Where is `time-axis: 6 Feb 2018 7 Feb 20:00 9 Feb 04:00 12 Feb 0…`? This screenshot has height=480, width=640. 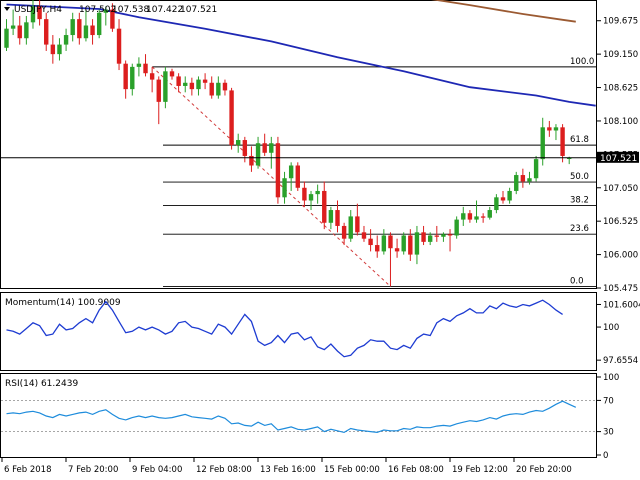
time-axis: 6 Feb 2018 7 Feb 20:00 9 Feb 04:00 12 Feb 0… is located at coordinates (286, 466).